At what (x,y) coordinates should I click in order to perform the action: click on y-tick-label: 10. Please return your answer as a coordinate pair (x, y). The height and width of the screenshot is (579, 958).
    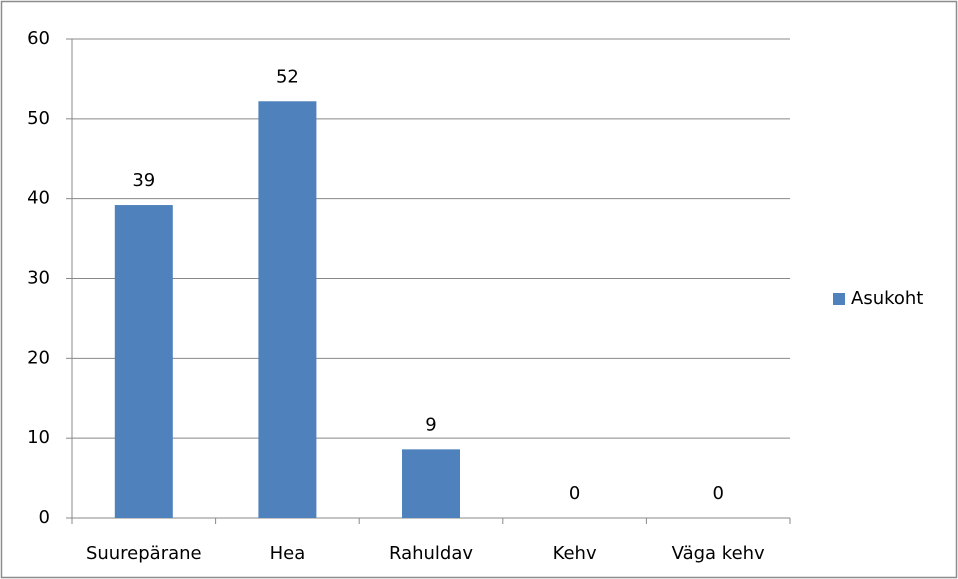
    Looking at the image, I should click on (38, 437).